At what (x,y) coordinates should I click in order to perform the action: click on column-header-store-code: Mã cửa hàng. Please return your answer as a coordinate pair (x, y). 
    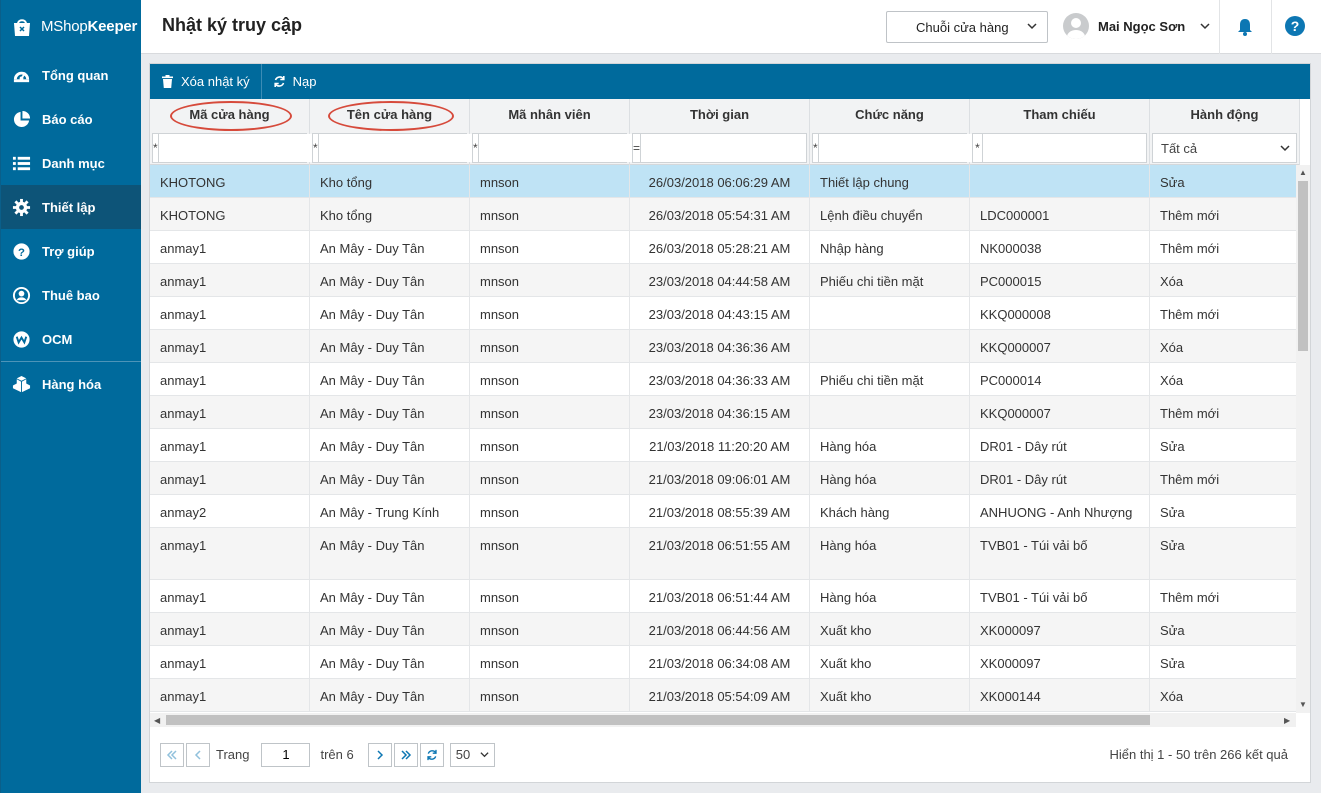
    Looking at the image, I should click on (230, 115).